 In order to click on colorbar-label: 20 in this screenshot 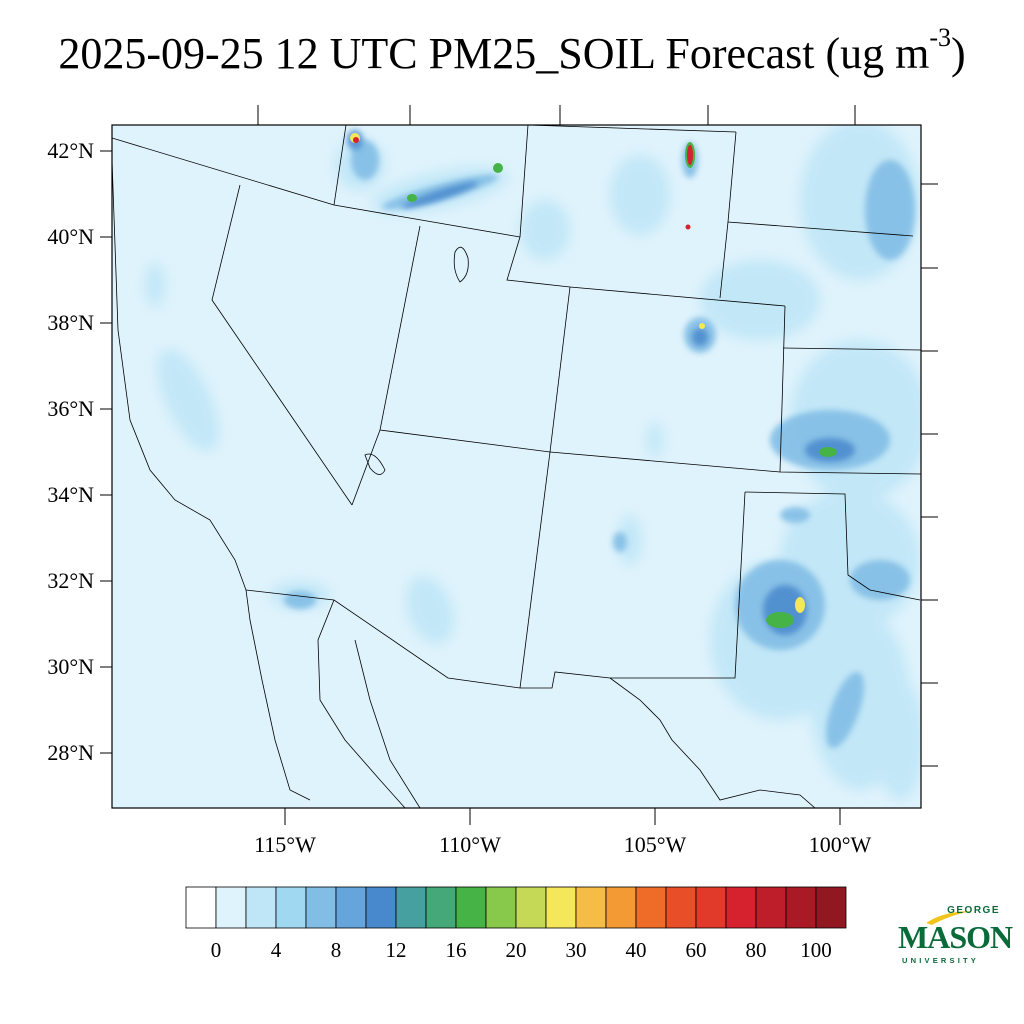, I will do `click(516, 950)`.